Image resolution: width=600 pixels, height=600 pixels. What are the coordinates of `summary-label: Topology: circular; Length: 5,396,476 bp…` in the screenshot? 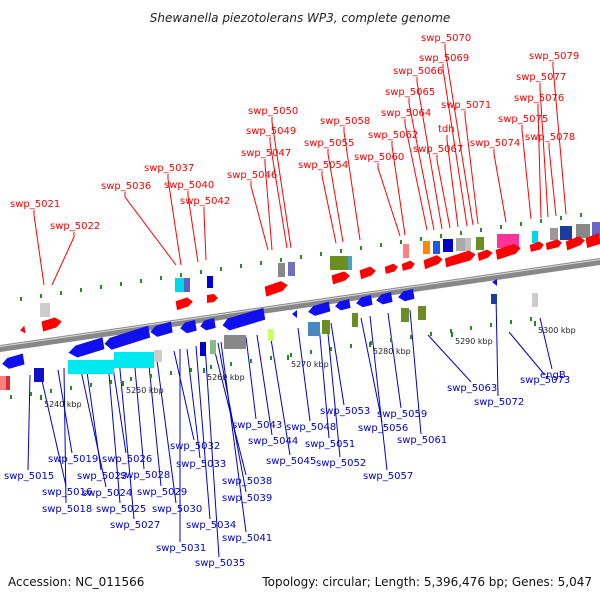 It's located at (426, 582).